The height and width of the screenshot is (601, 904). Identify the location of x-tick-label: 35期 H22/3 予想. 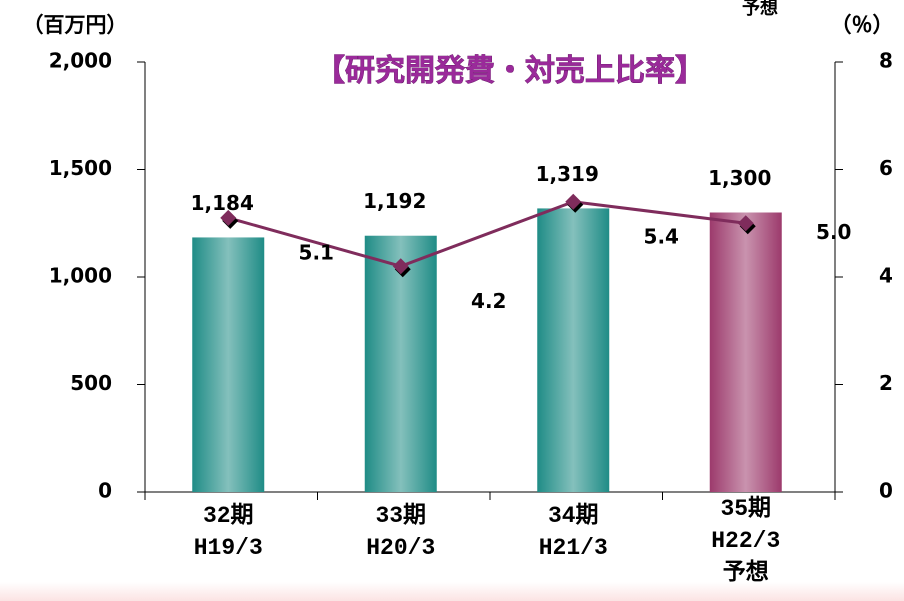
(746, 541).